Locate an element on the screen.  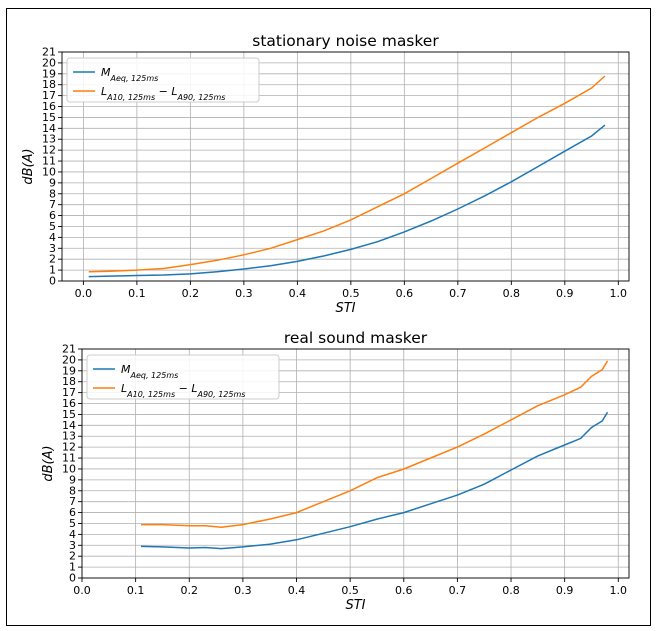
y-tick-label: 4 is located at coordinates (52, 237).